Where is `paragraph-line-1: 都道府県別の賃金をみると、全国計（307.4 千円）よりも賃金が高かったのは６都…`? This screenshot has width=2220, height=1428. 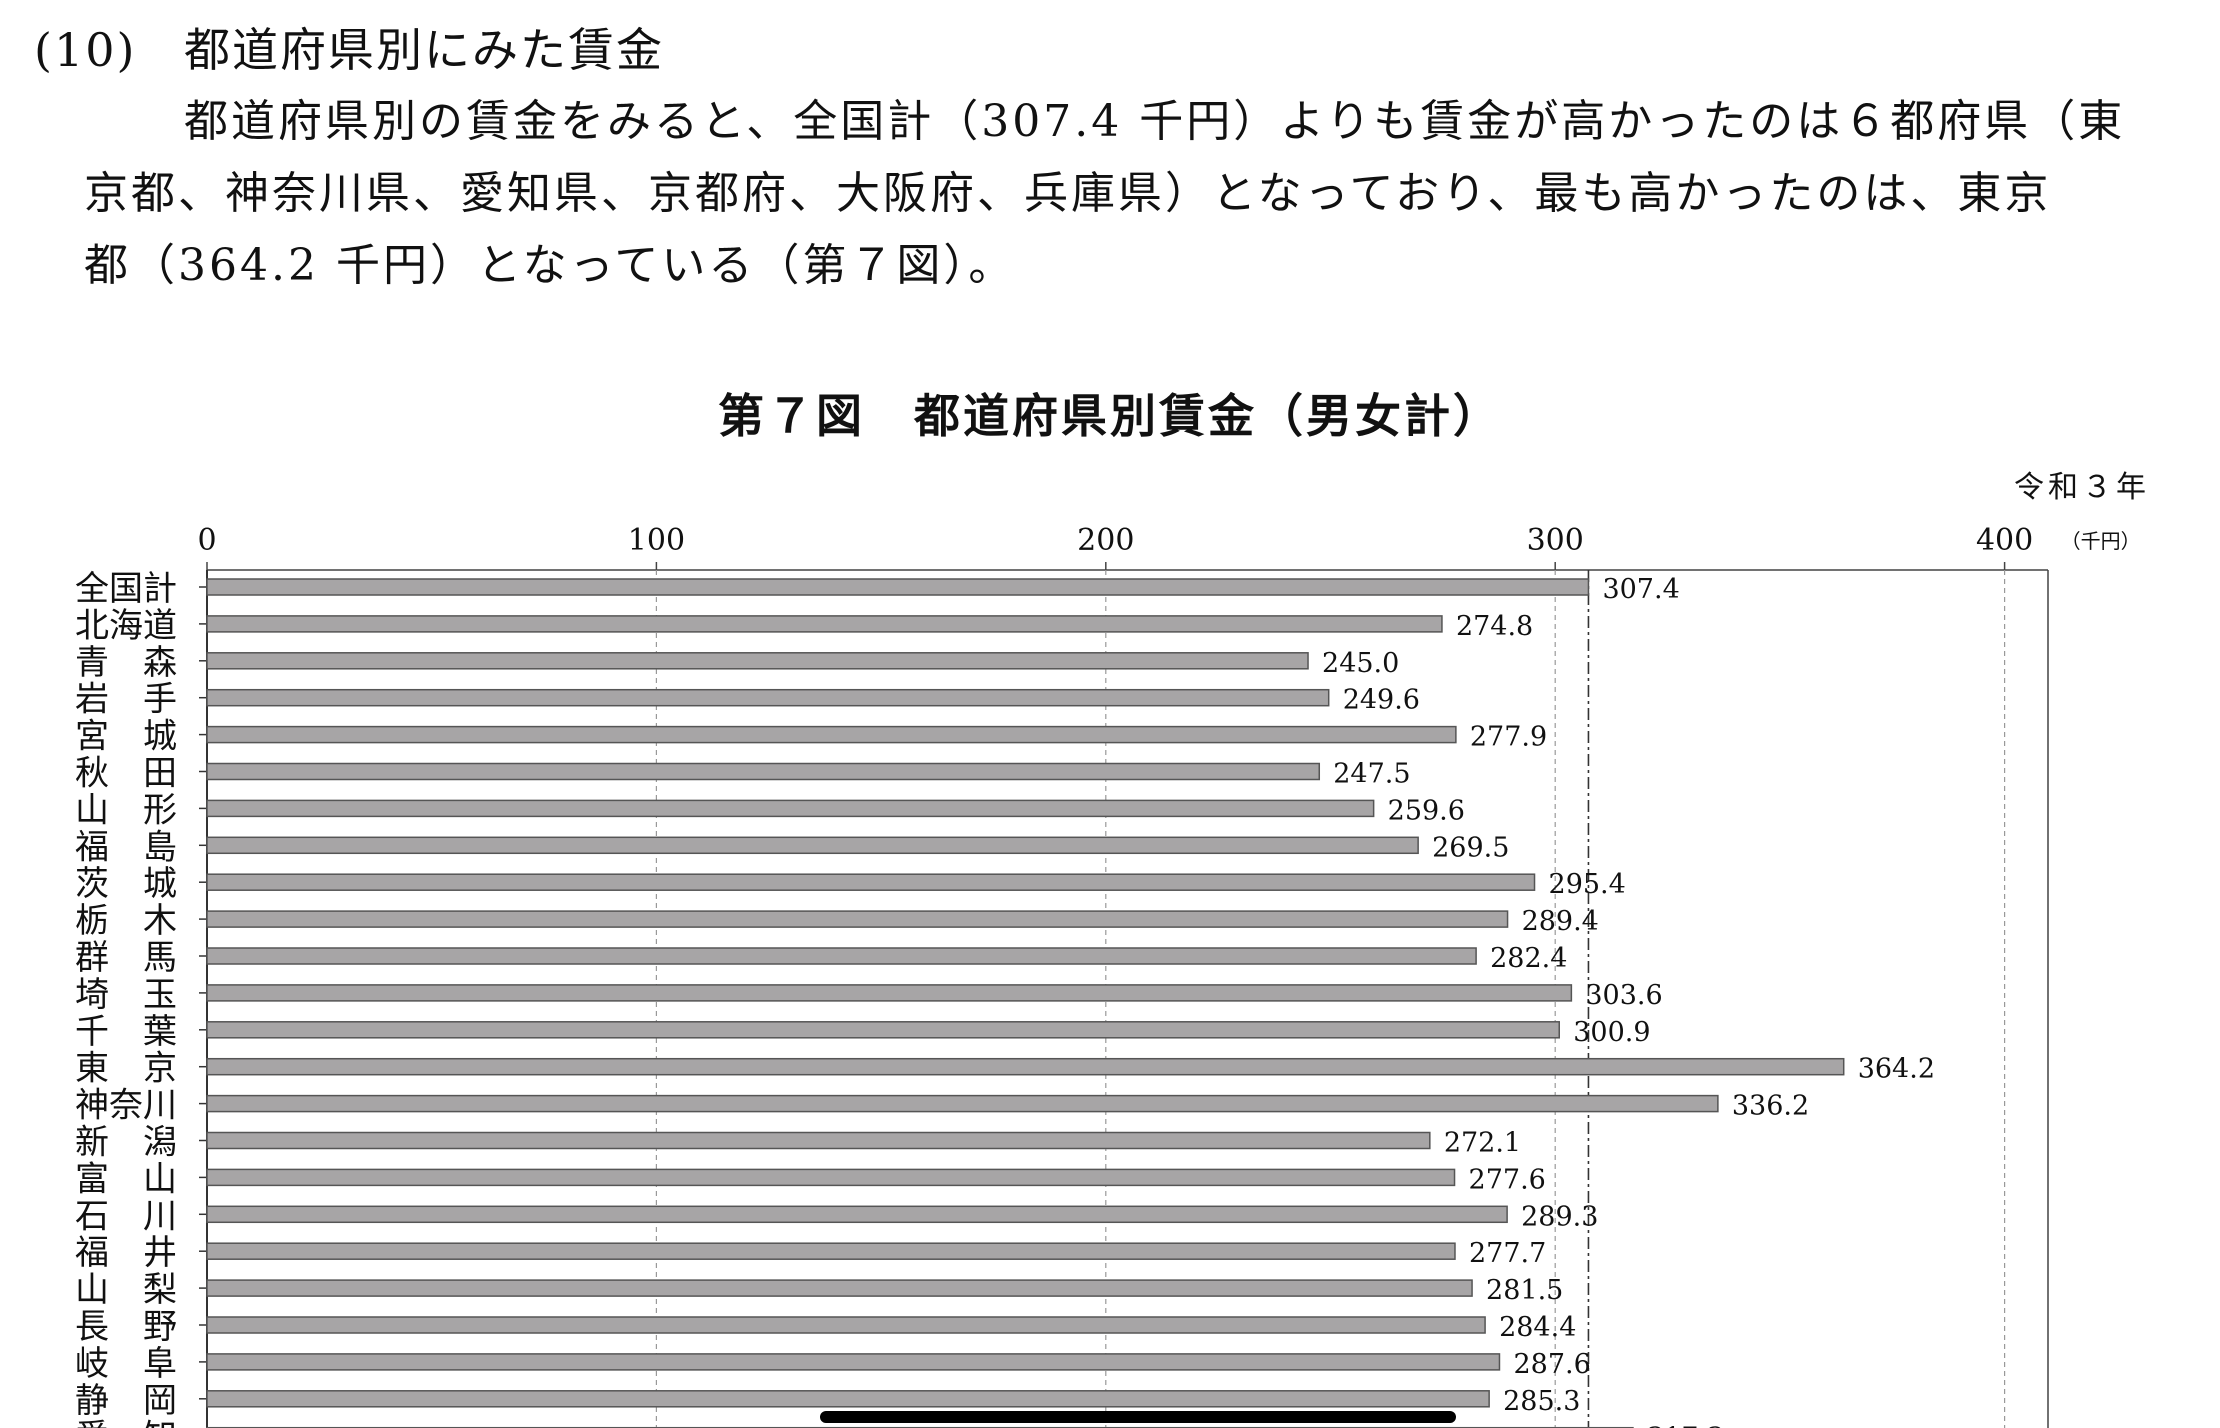 paragraph-line-1: 都道府県別の賃金をみると、全国計（307.4 千円）よりも賃金が高かったのは６都… is located at coordinates (1155, 121).